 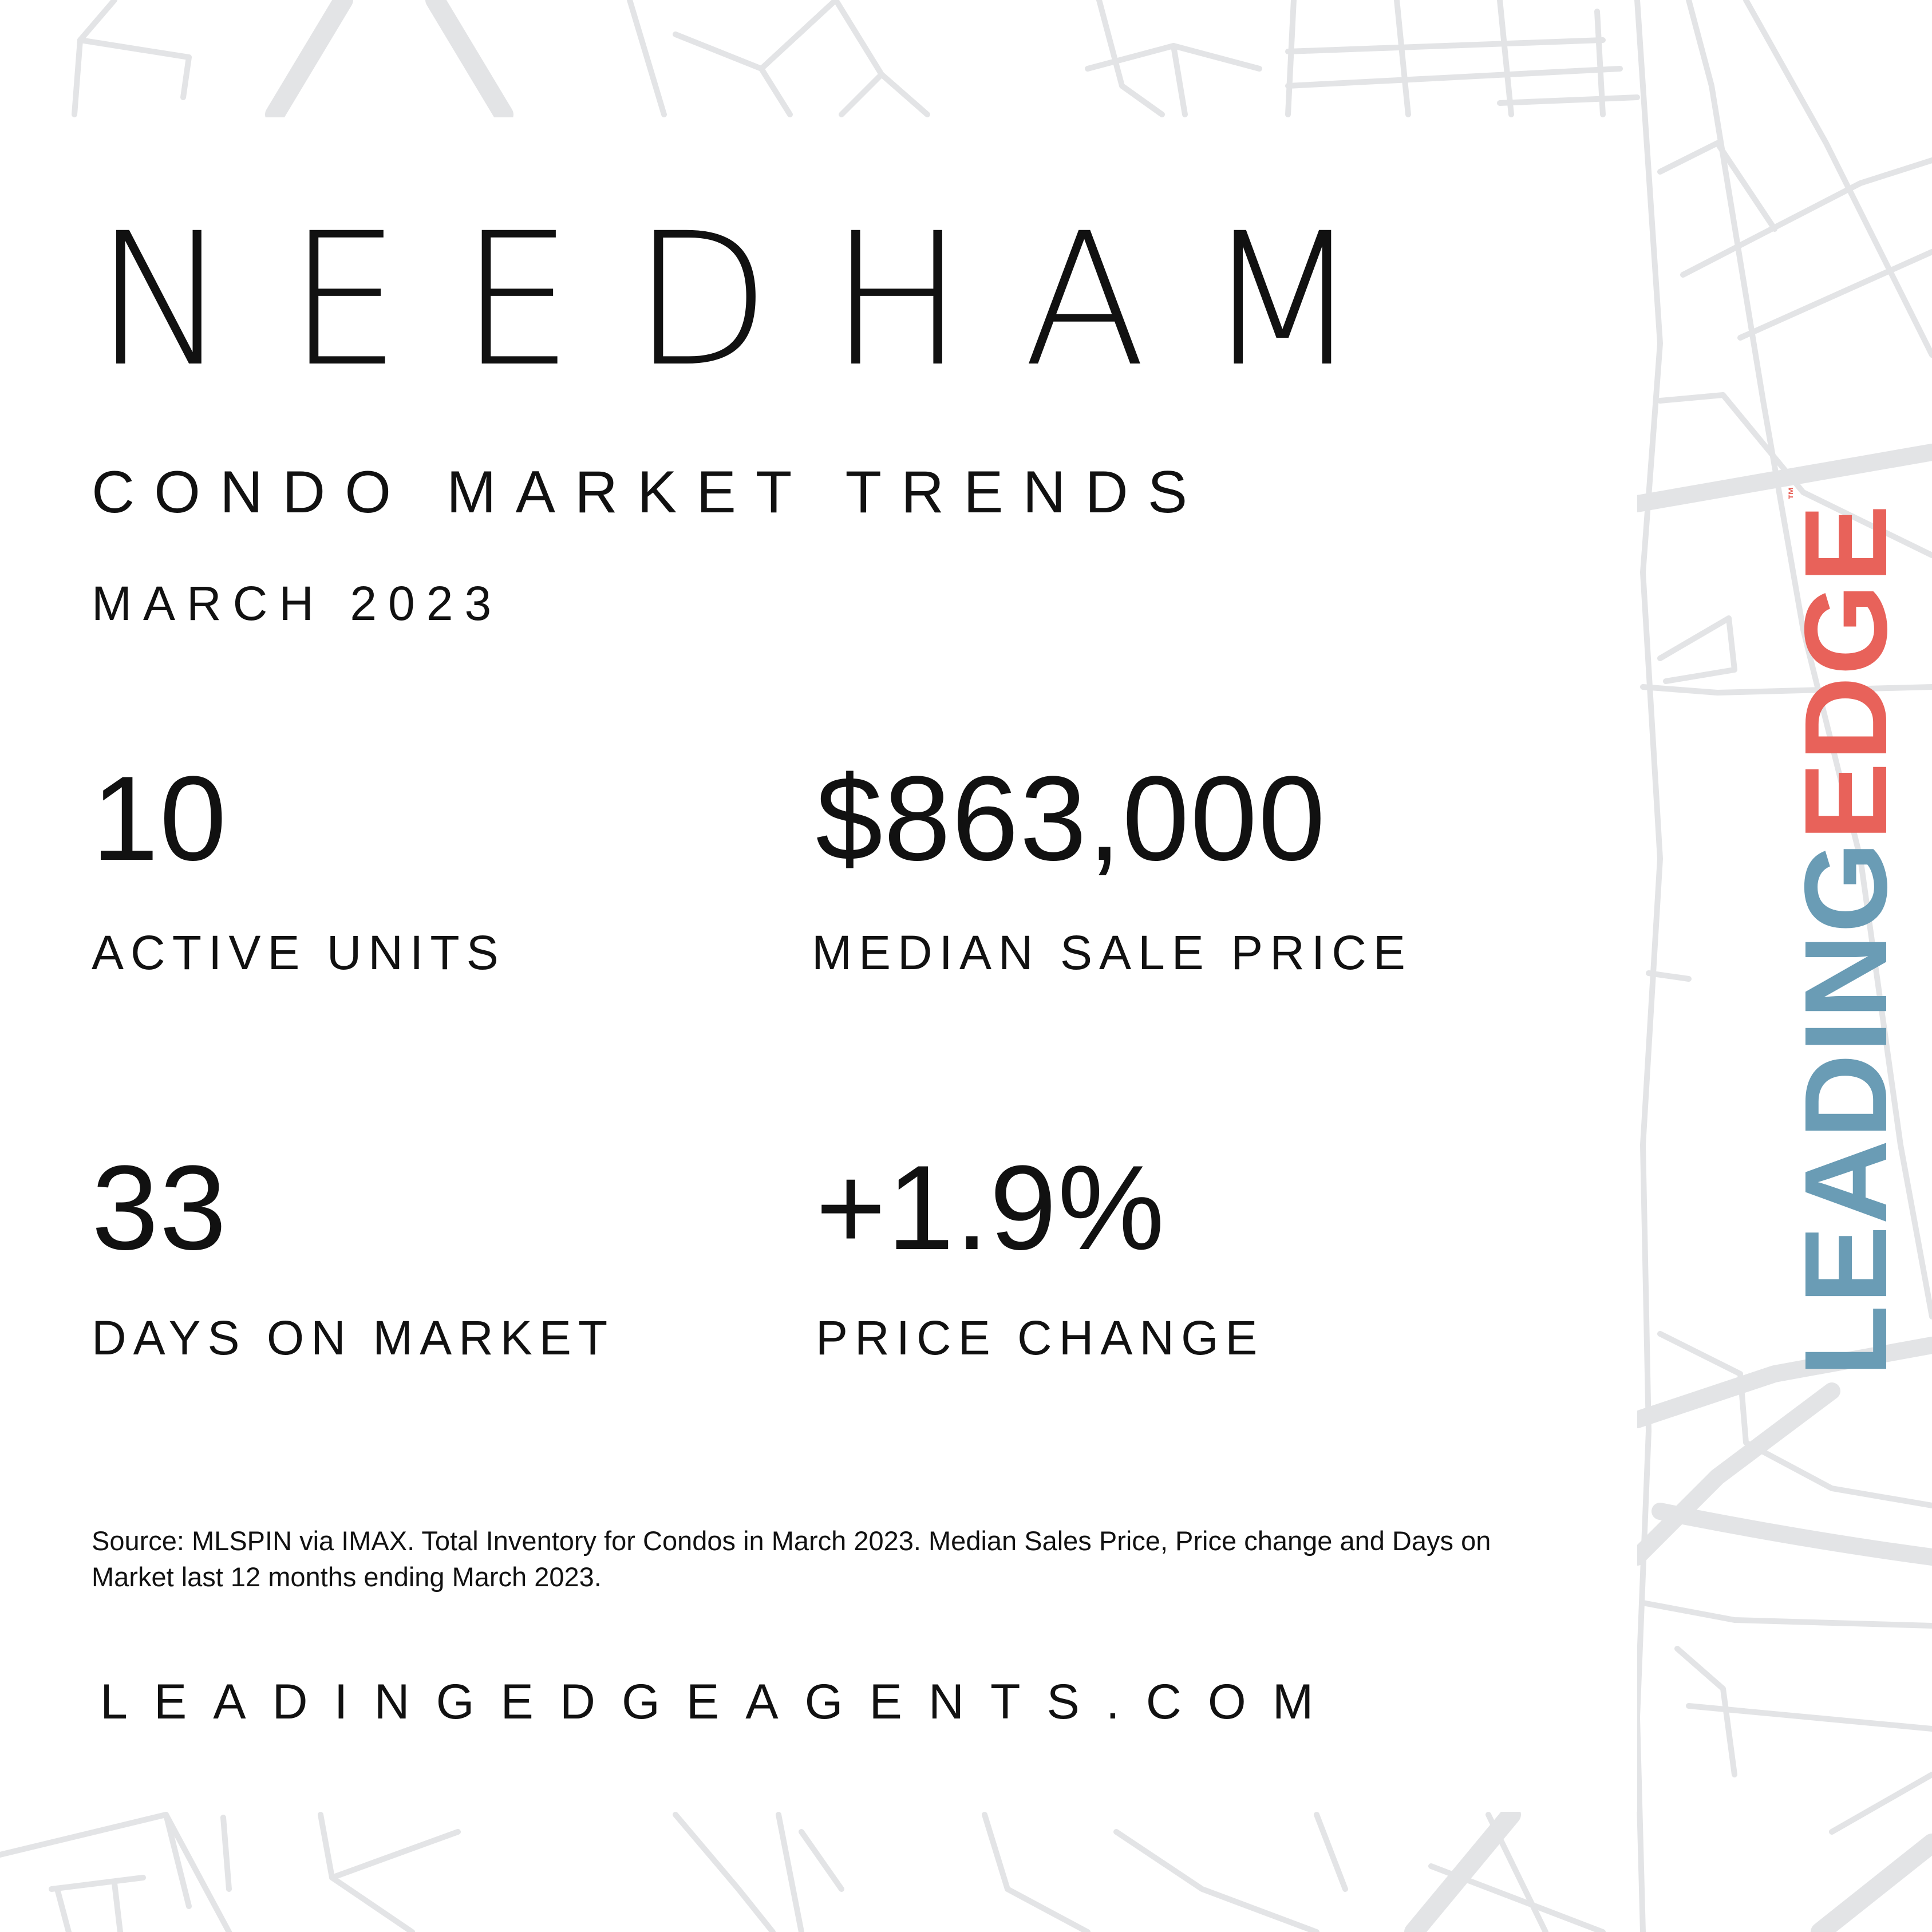 I want to click on logo-leading-text: LEADING, so click(x=1845, y=1108).